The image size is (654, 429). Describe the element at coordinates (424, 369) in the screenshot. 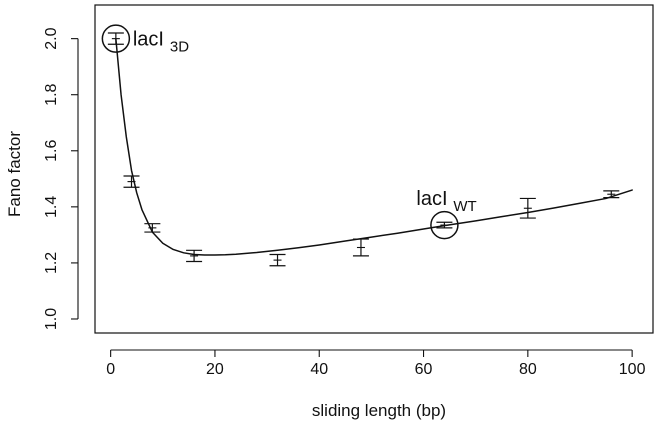

I see `x-tick-label: 60` at that location.